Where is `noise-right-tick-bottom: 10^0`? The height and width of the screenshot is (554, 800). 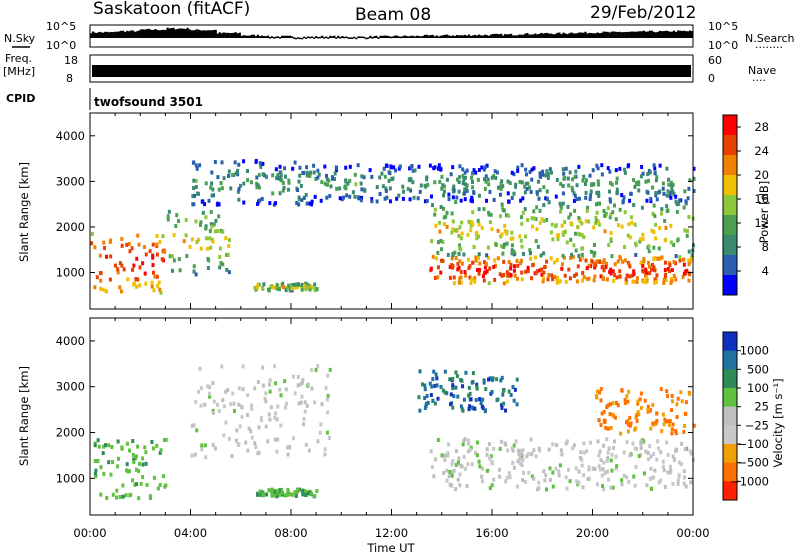
noise-right-tick-bottom: 10^0 is located at coordinates (723, 45).